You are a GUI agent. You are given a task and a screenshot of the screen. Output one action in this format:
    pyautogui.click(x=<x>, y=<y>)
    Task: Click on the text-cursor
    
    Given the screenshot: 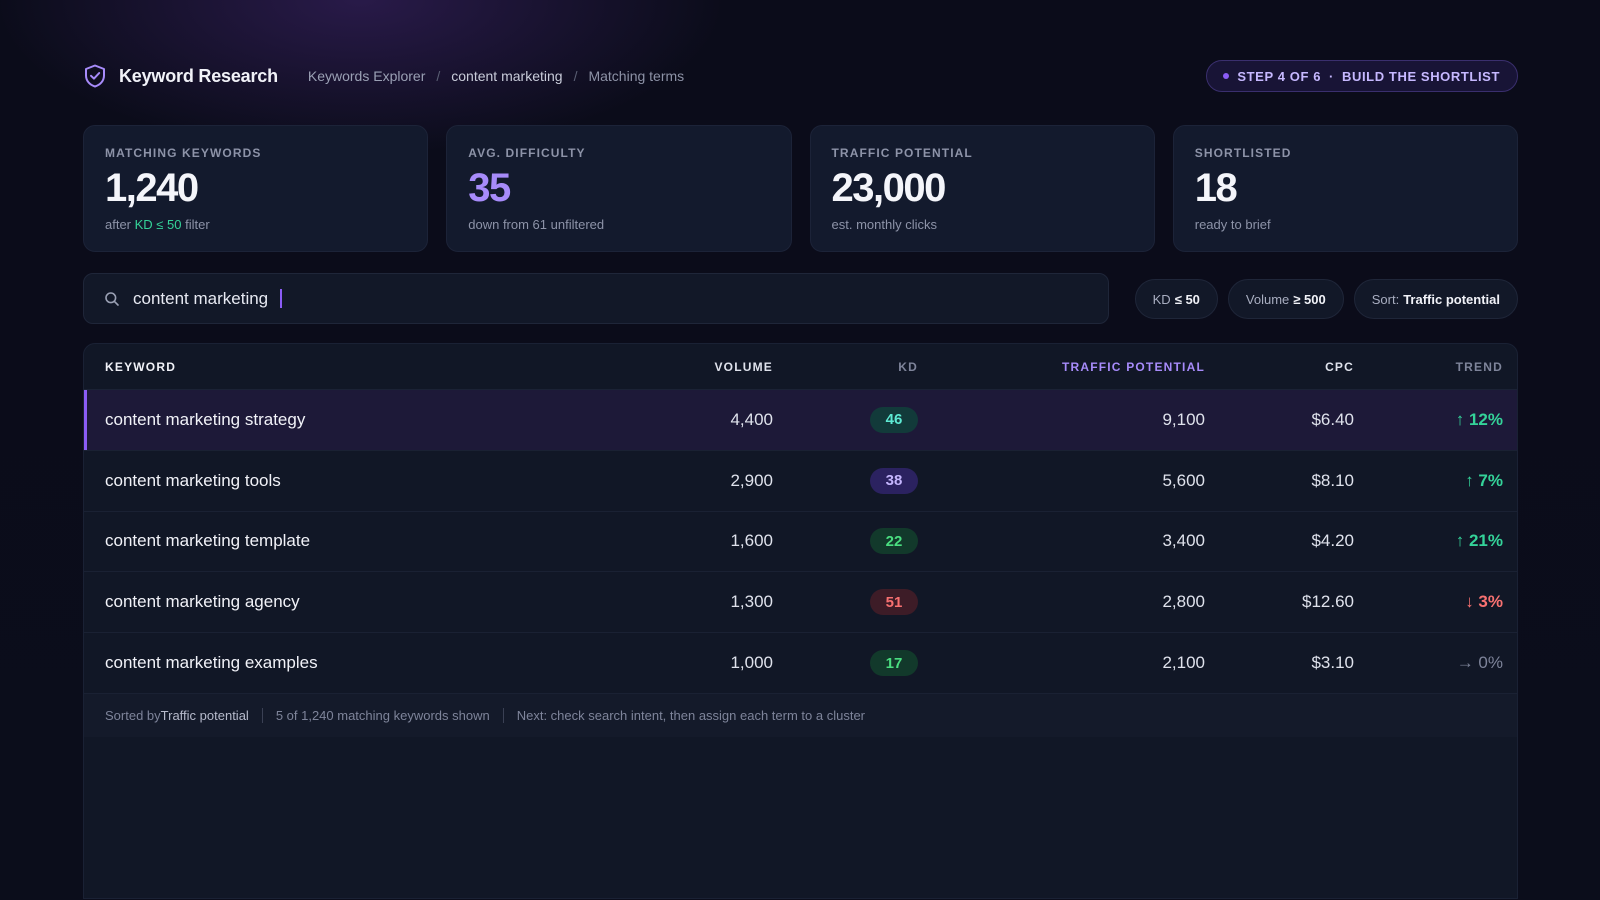 What is the action you would take?
    pyautogui.click(x=281, y=298)
    